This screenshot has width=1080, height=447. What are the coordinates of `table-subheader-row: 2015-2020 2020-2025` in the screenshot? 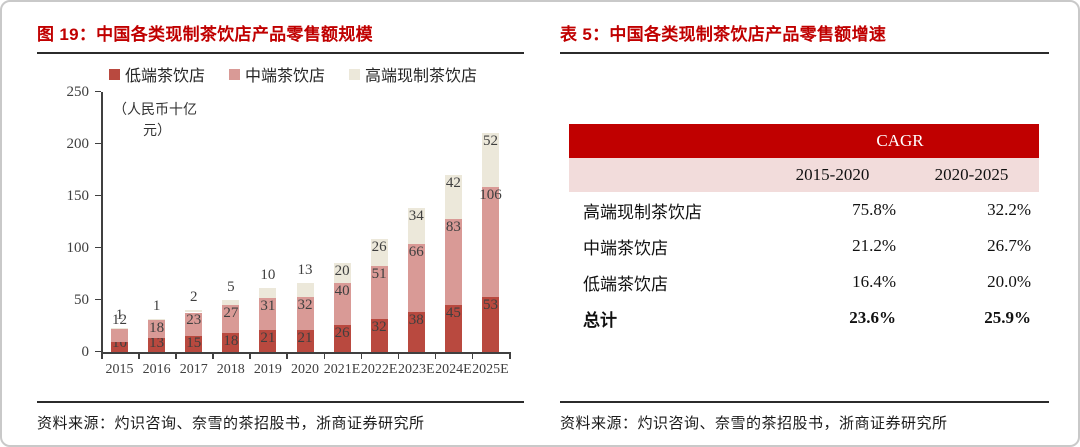 It's located at (804, 175).